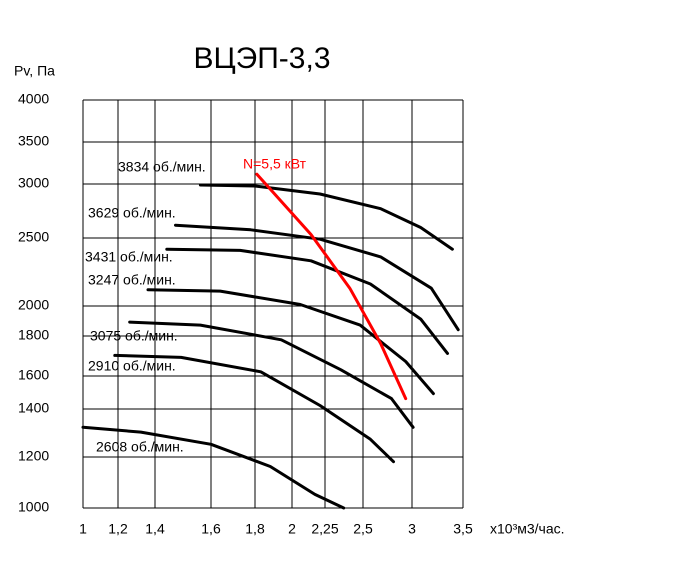 This screenshot has height=564, width=700. Describe the element at coordinates (363, 529) in the screenshot. I see `x-tick-label: 2,5` at that location.